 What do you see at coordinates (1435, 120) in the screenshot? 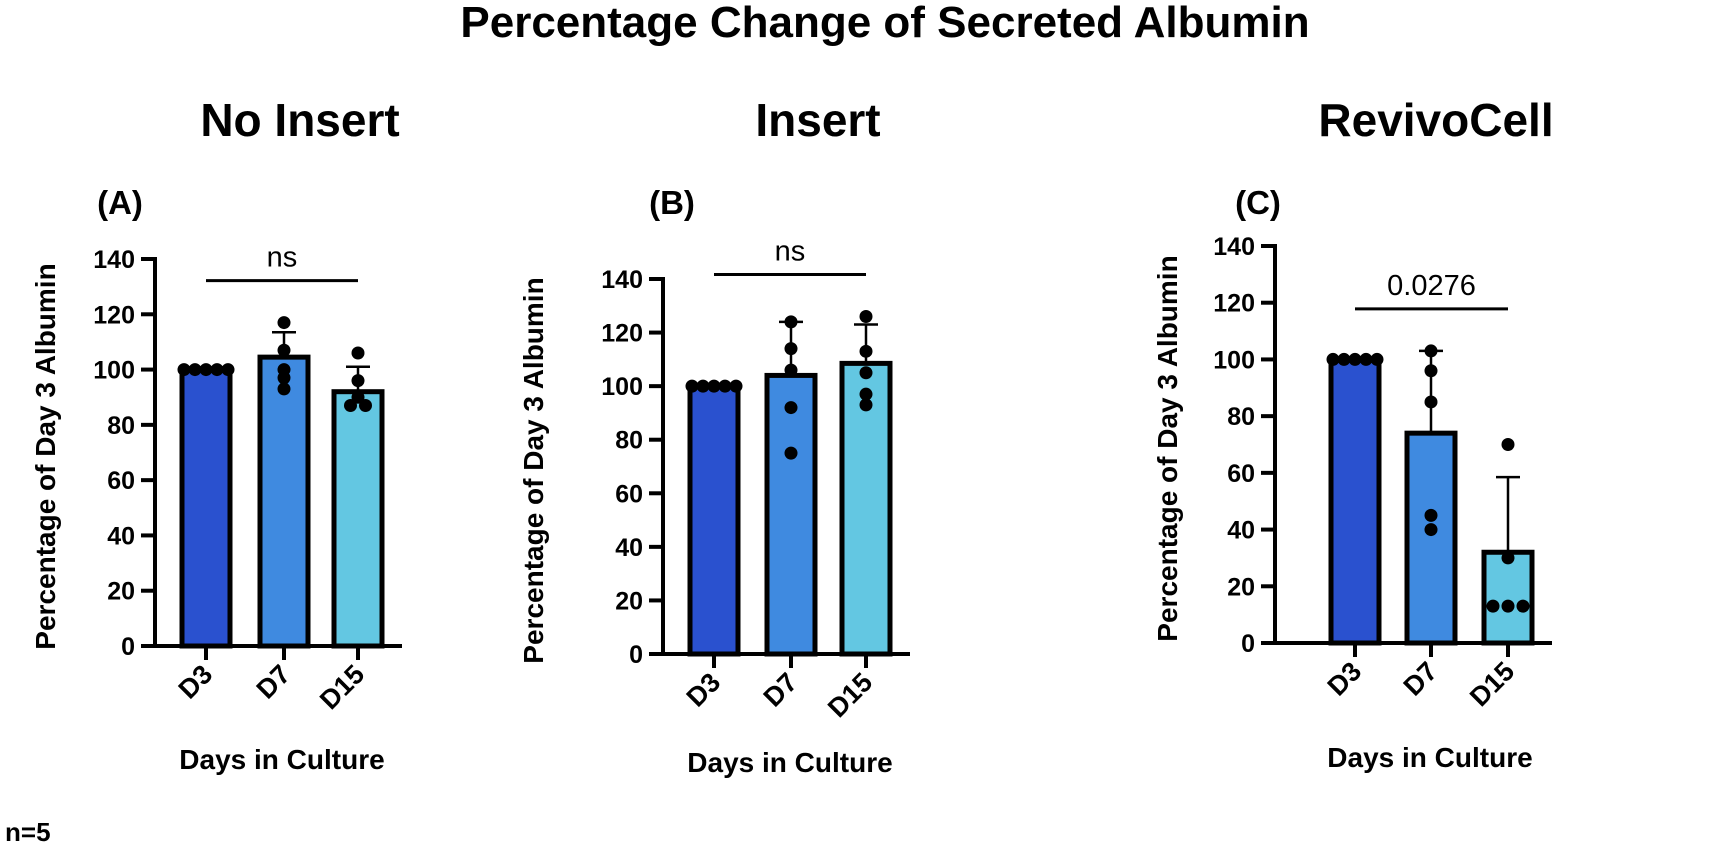
I see `panel-title: RevivoCell` at bounding box center [1435, 120].